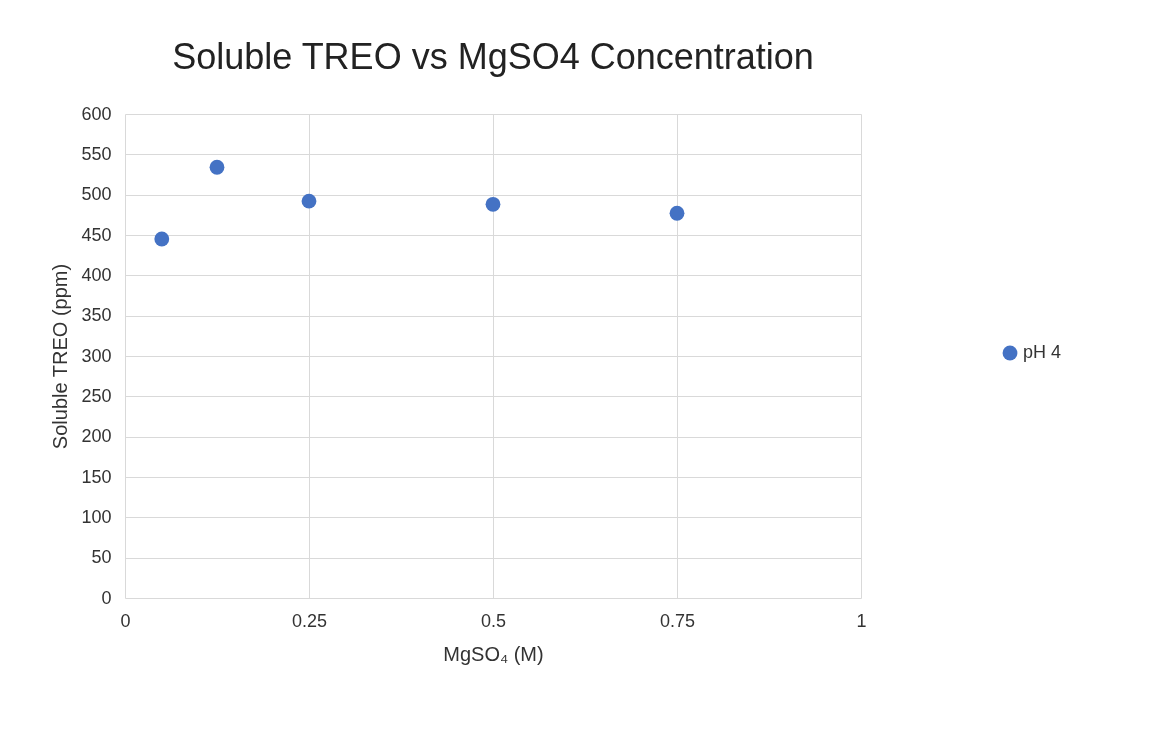 Image resolution: width=1153 pixels, height=745 pixels. I want to click on y-axis-title: Soluble TREO (ppm), so click(60, 356).